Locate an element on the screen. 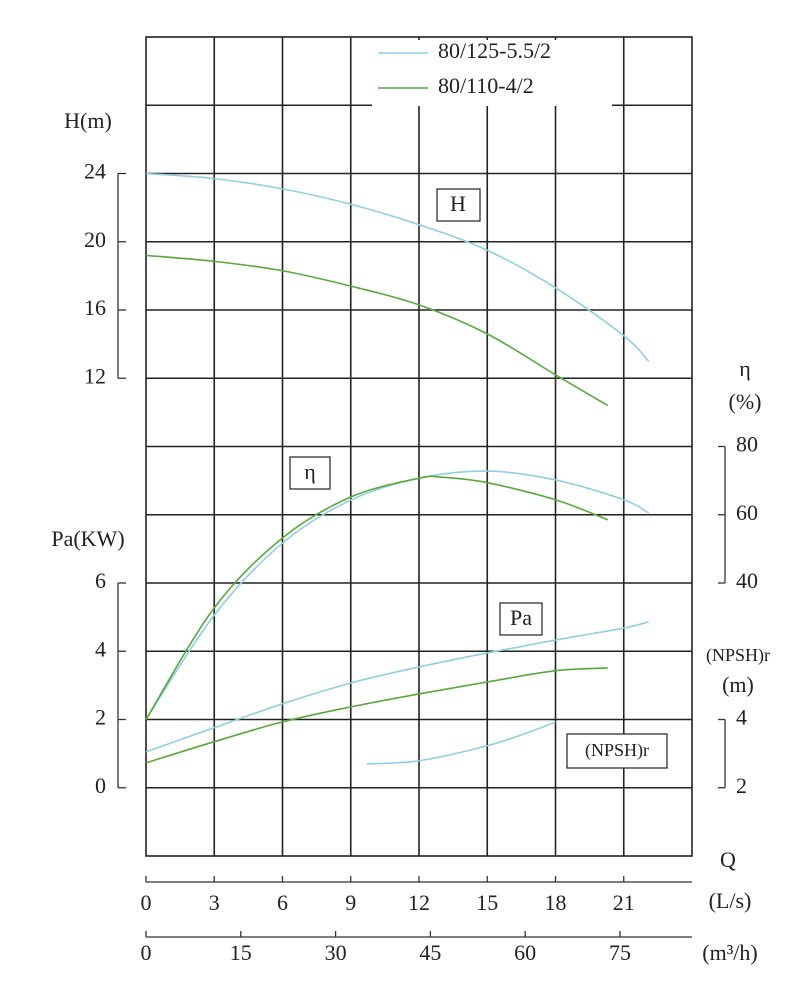 This screenshot has height=1000, width=812. x2-axis-label: (m³/h) is located at coordinates (729, 952).